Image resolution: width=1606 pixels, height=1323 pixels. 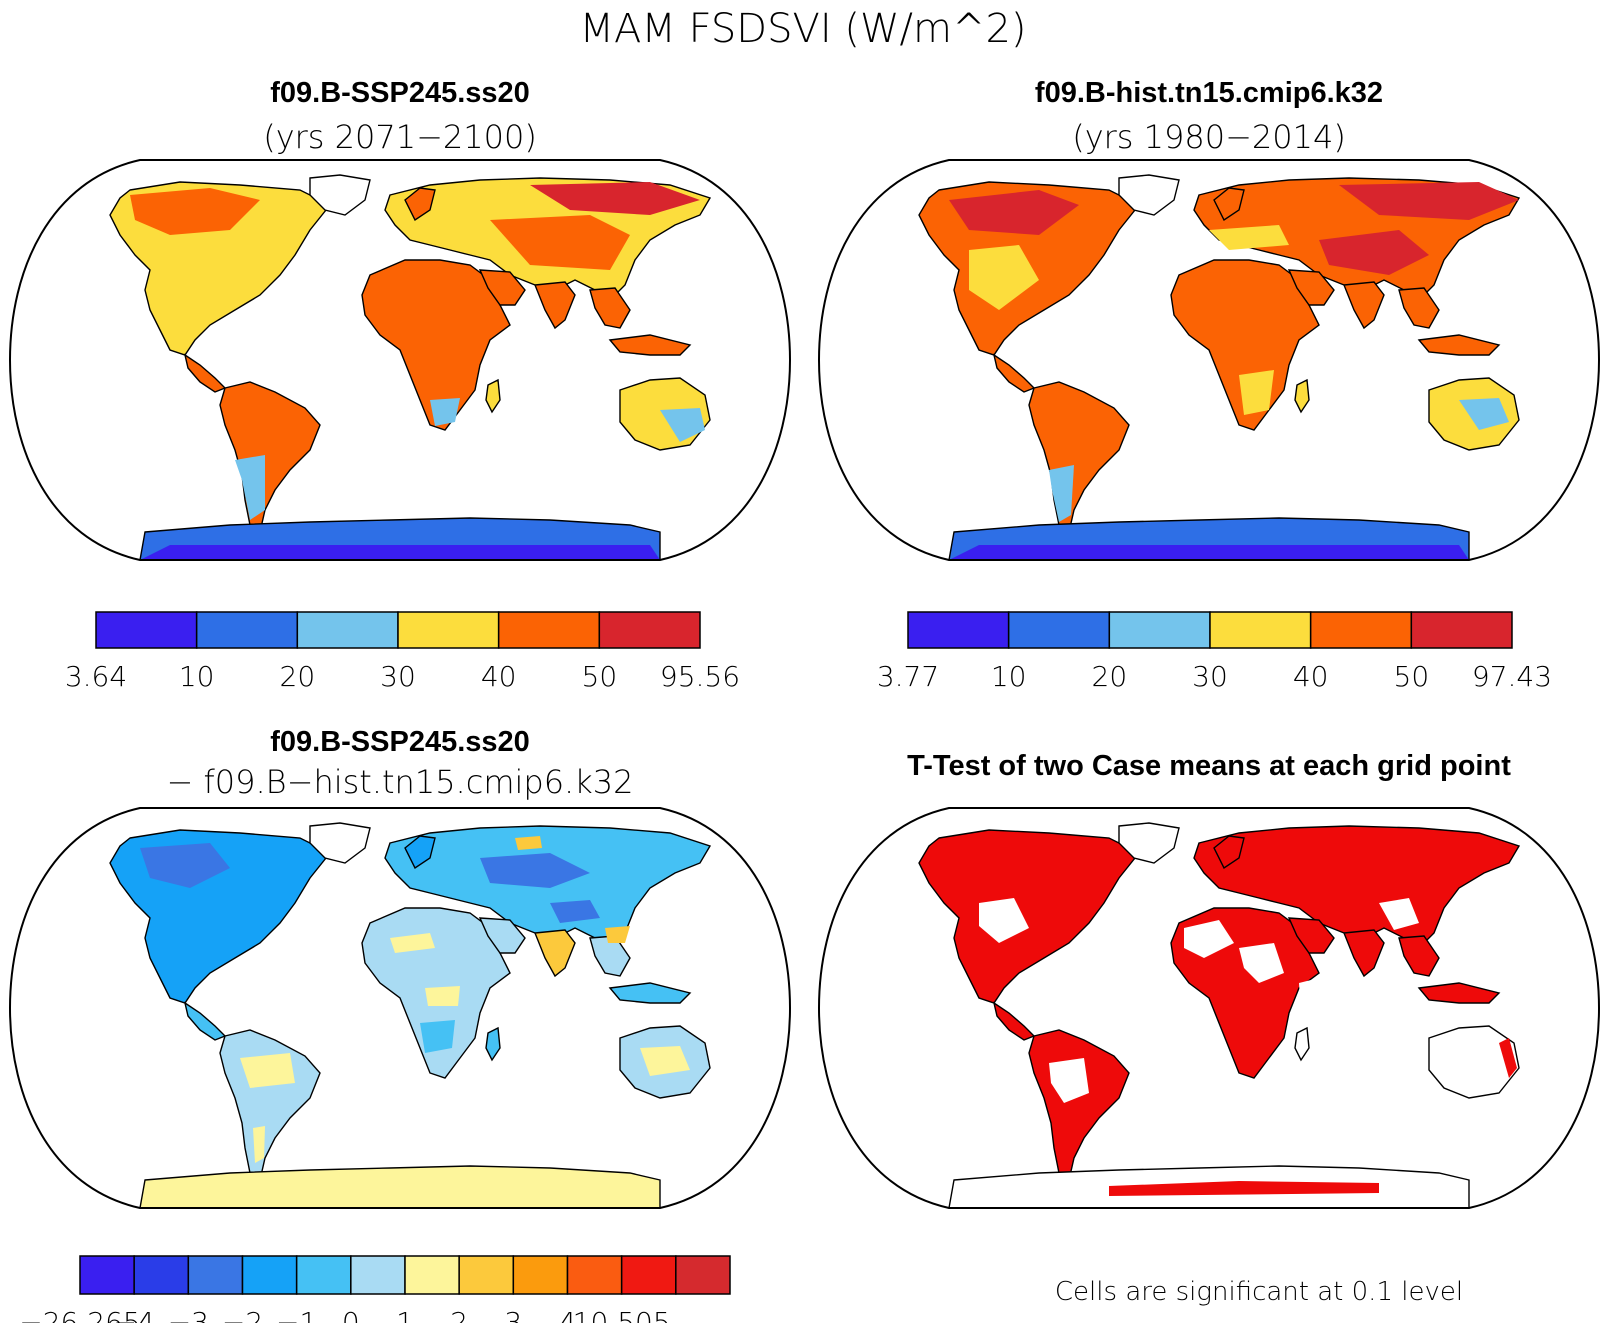 What do you see at coordinates (1512, 676) in the screenshot?
I see `colorbar-tick-label: 97.43` at bounding box center [1512, 676].